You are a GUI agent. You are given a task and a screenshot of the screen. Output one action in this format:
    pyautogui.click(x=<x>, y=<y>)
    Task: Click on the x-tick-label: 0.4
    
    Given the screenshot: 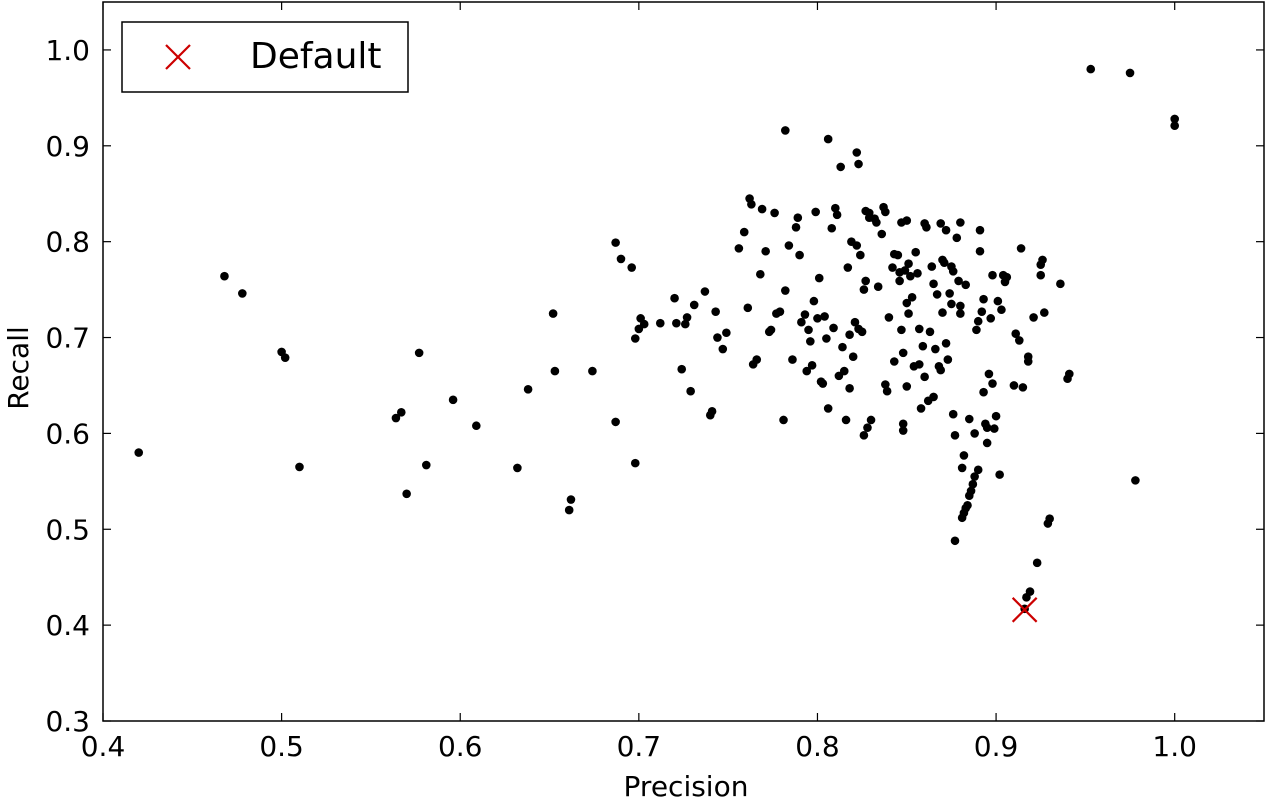 What is the action you would take?
    pyautogui.click(x=103, y=746)
    